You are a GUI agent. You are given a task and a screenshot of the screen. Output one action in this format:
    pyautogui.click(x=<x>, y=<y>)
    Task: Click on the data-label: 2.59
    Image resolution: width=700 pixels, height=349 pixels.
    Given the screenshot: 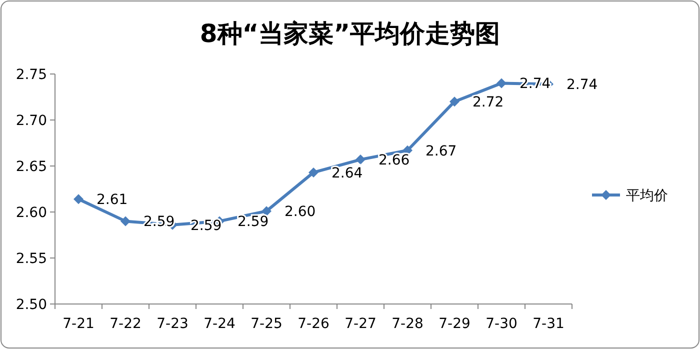 What is the action you would take?
    pyautogui.click(x=253, y=222)
    